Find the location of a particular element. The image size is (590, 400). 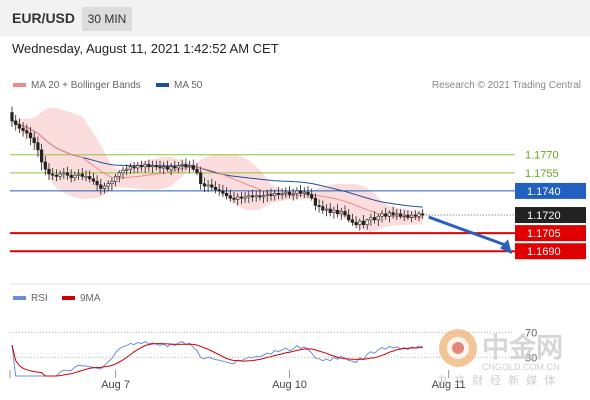

ma50-swatch is located at coordinates (162, 85).